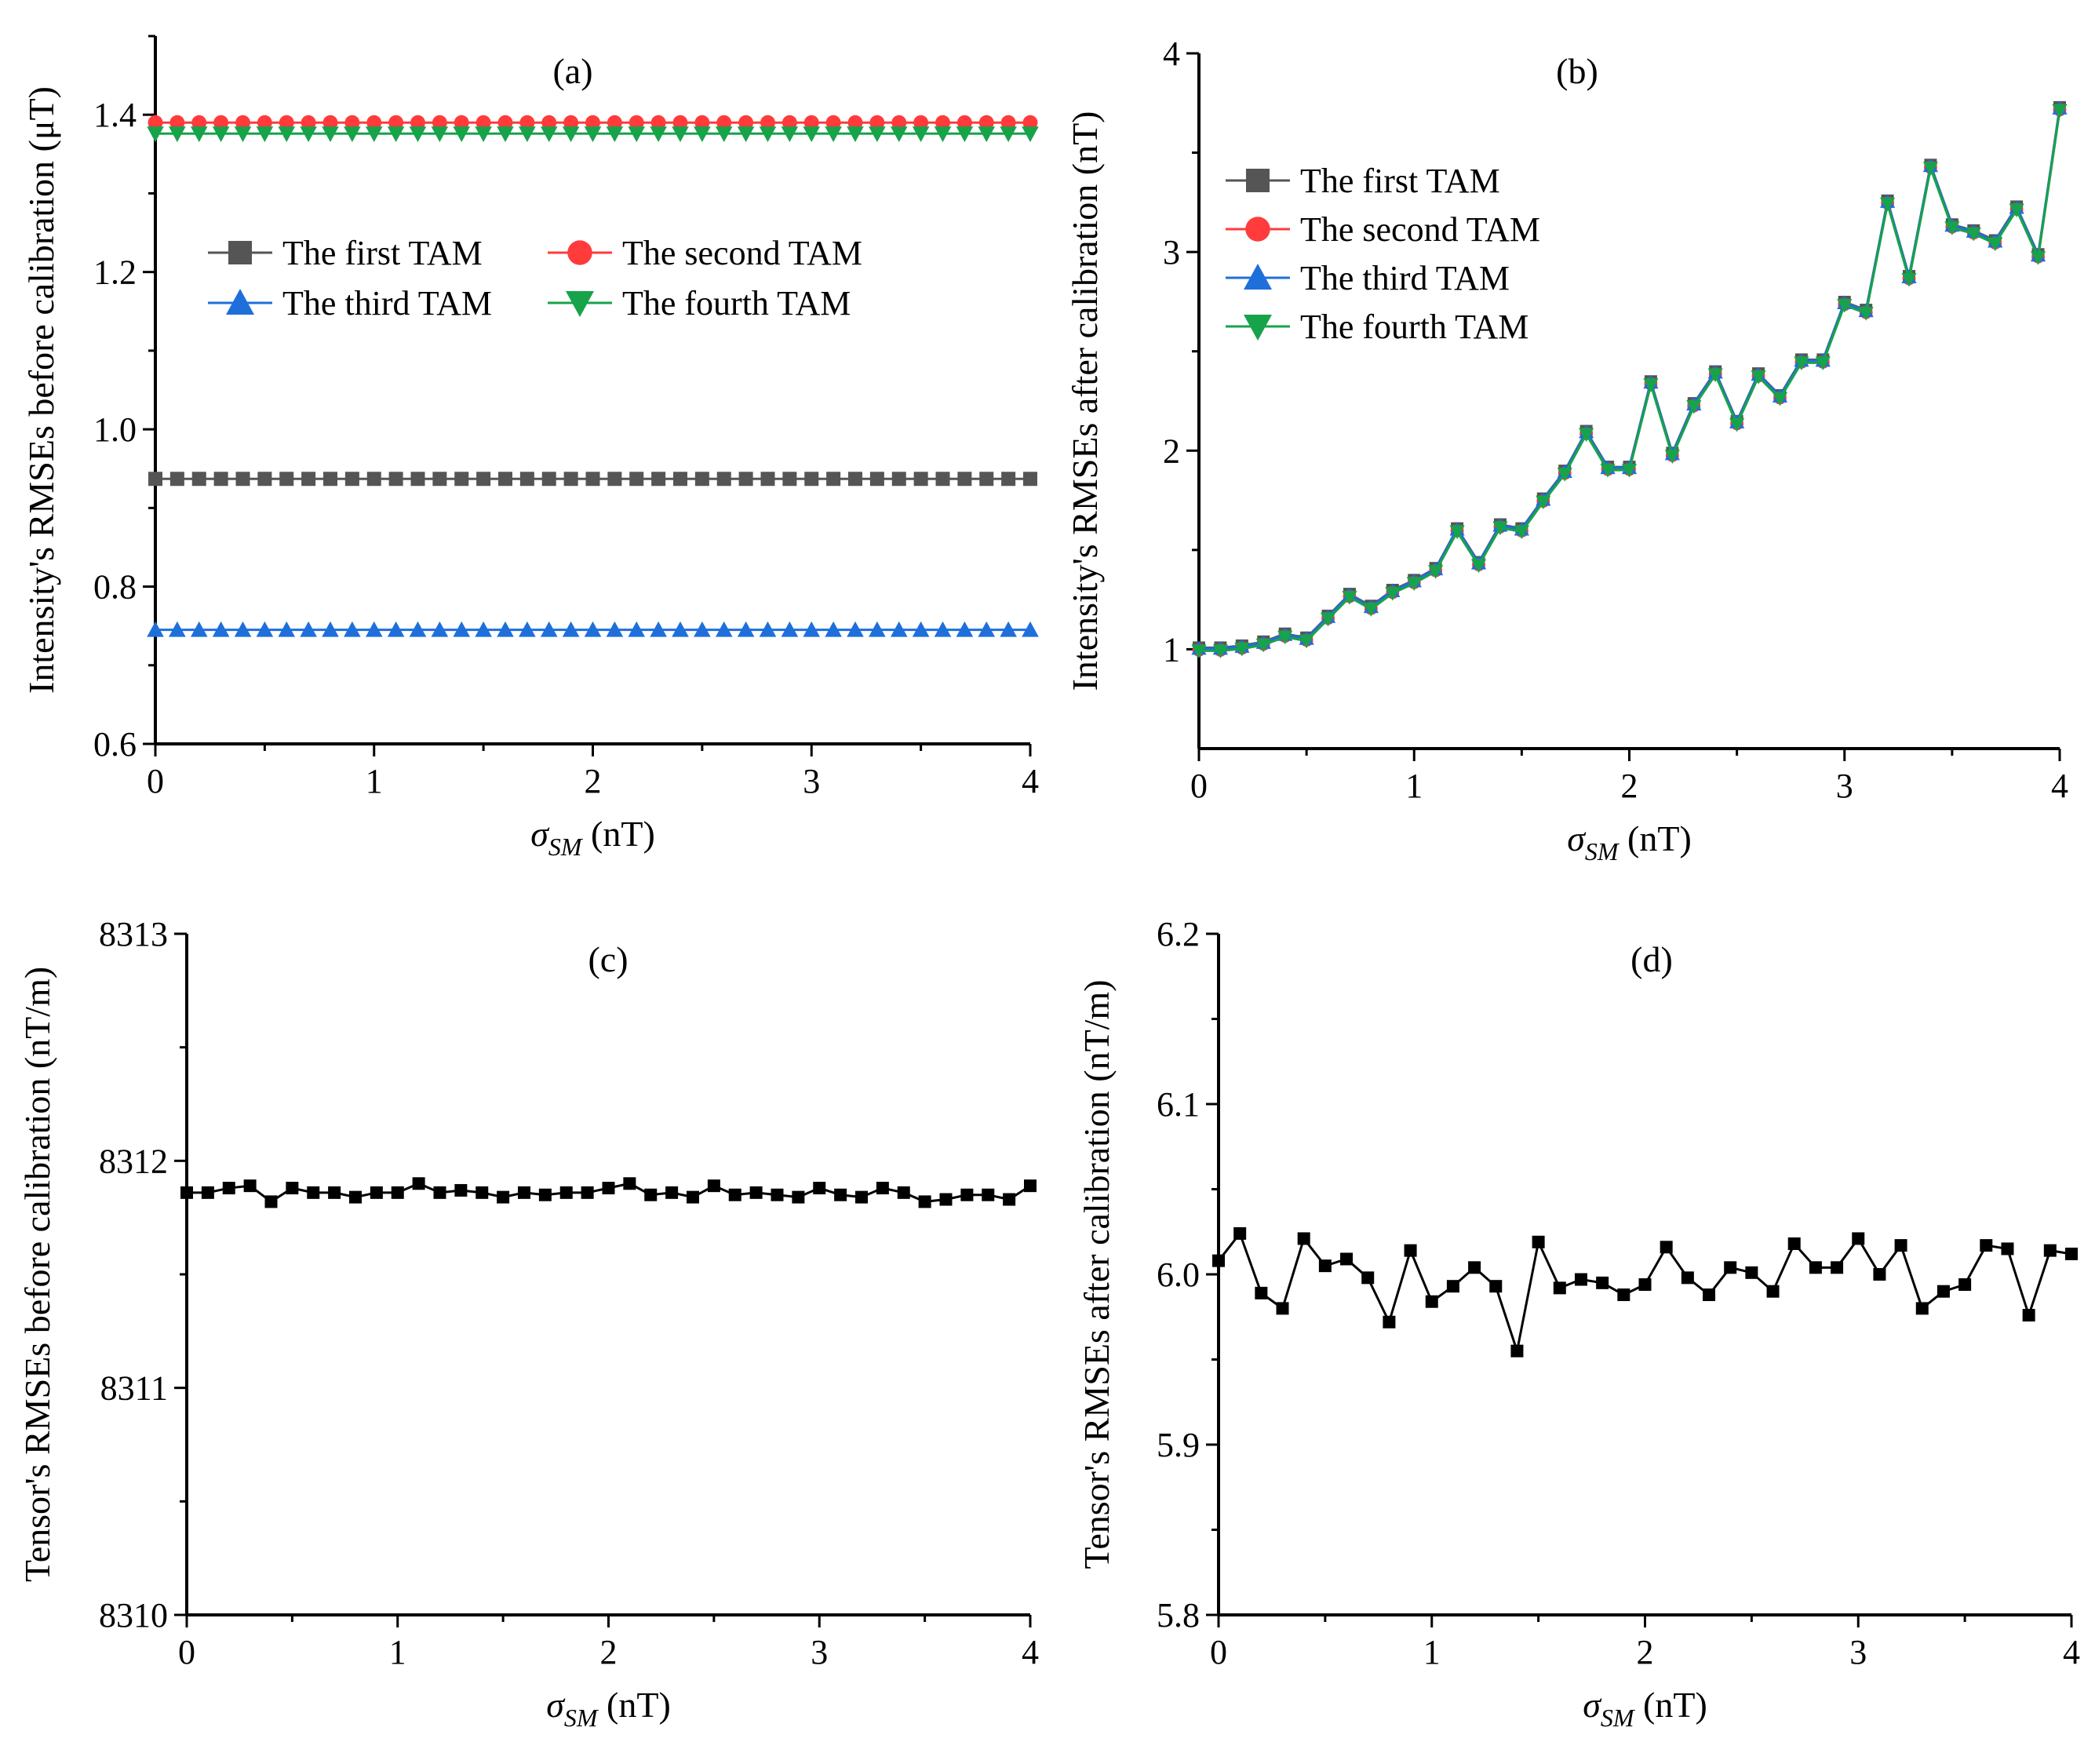 This screenshot has height=1764, width=2095. I want to click on legend-label: The first TAM, so click(1400, 181).